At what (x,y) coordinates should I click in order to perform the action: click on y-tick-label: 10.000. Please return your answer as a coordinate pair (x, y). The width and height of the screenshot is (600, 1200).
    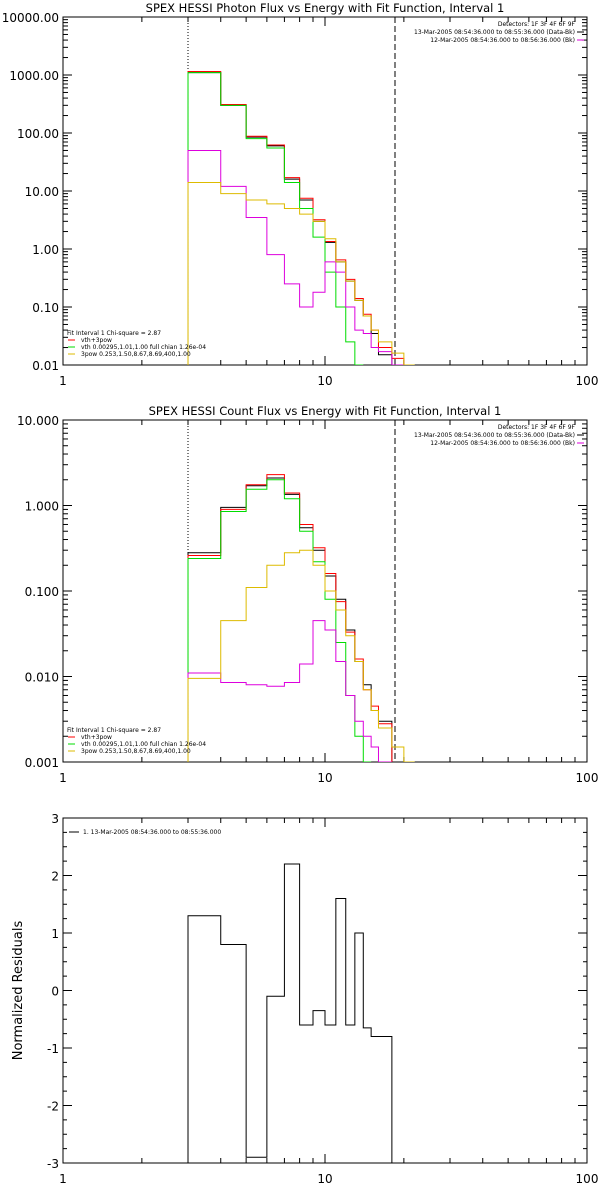
    Looking at the image, I should click on (38, 421).